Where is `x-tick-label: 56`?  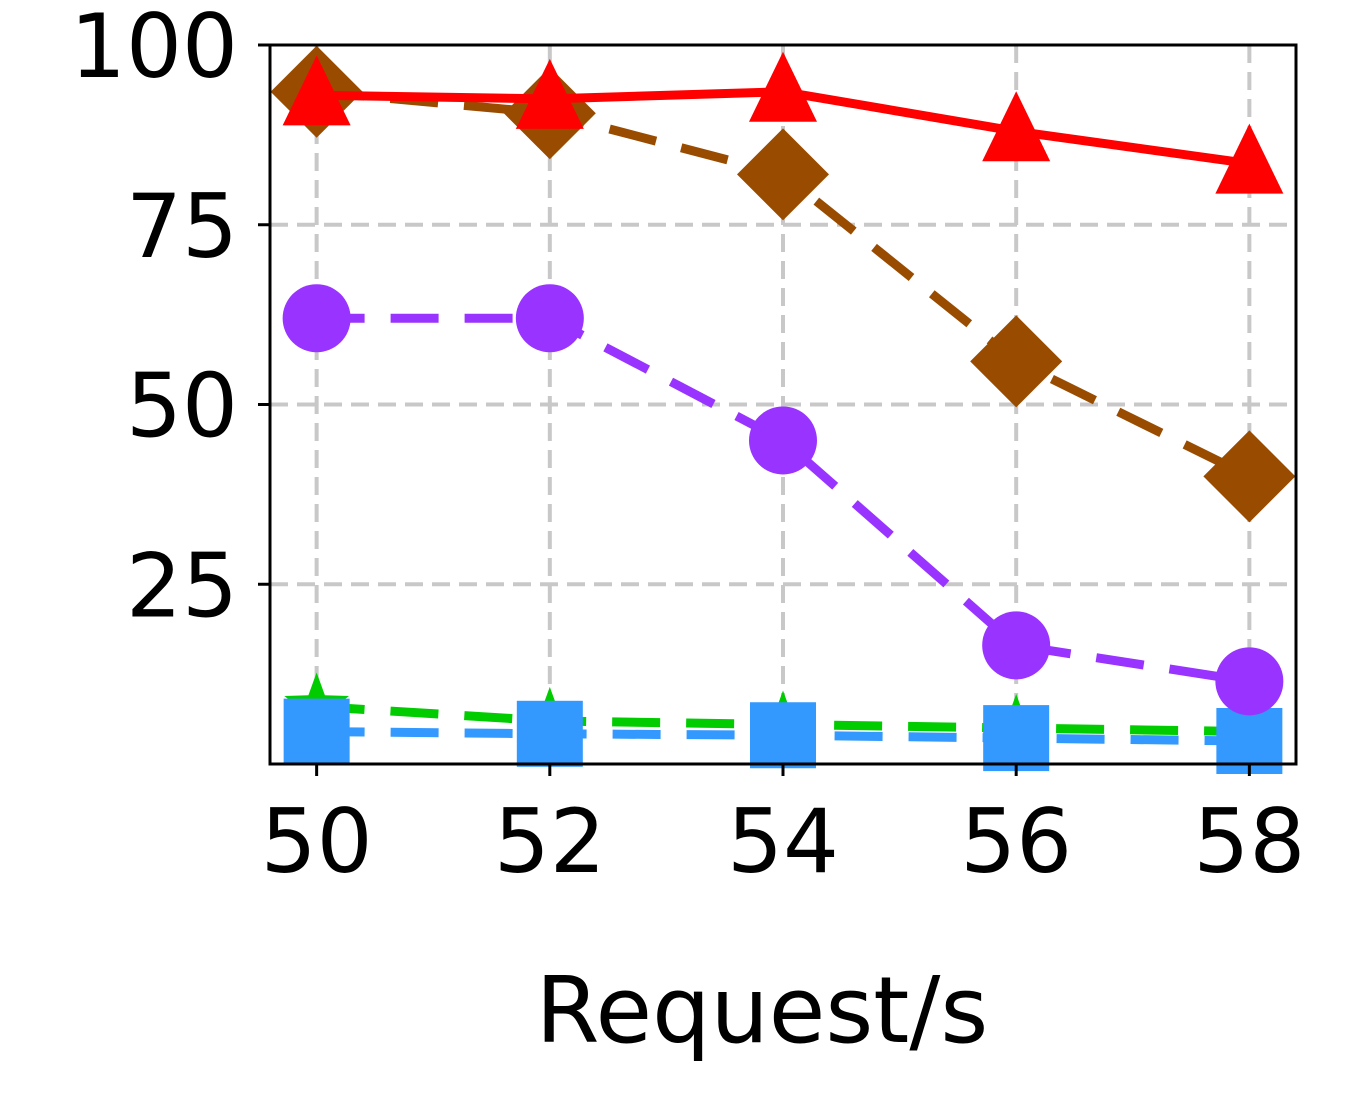
x-tick-label: 56 is located at coordinates (1016, 841).